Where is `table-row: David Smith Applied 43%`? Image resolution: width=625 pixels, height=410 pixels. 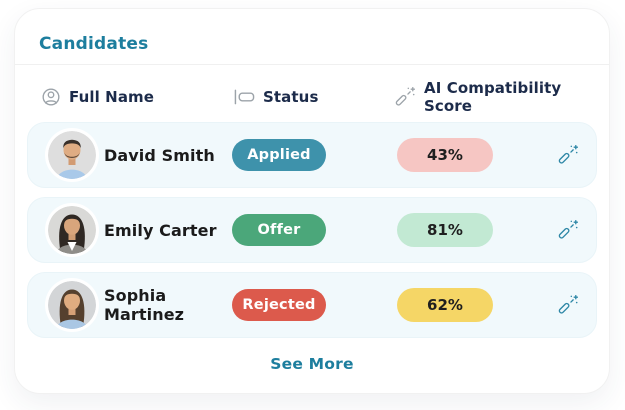
table-row: David Smith Applied 43% is located at coordinates (312, 155).